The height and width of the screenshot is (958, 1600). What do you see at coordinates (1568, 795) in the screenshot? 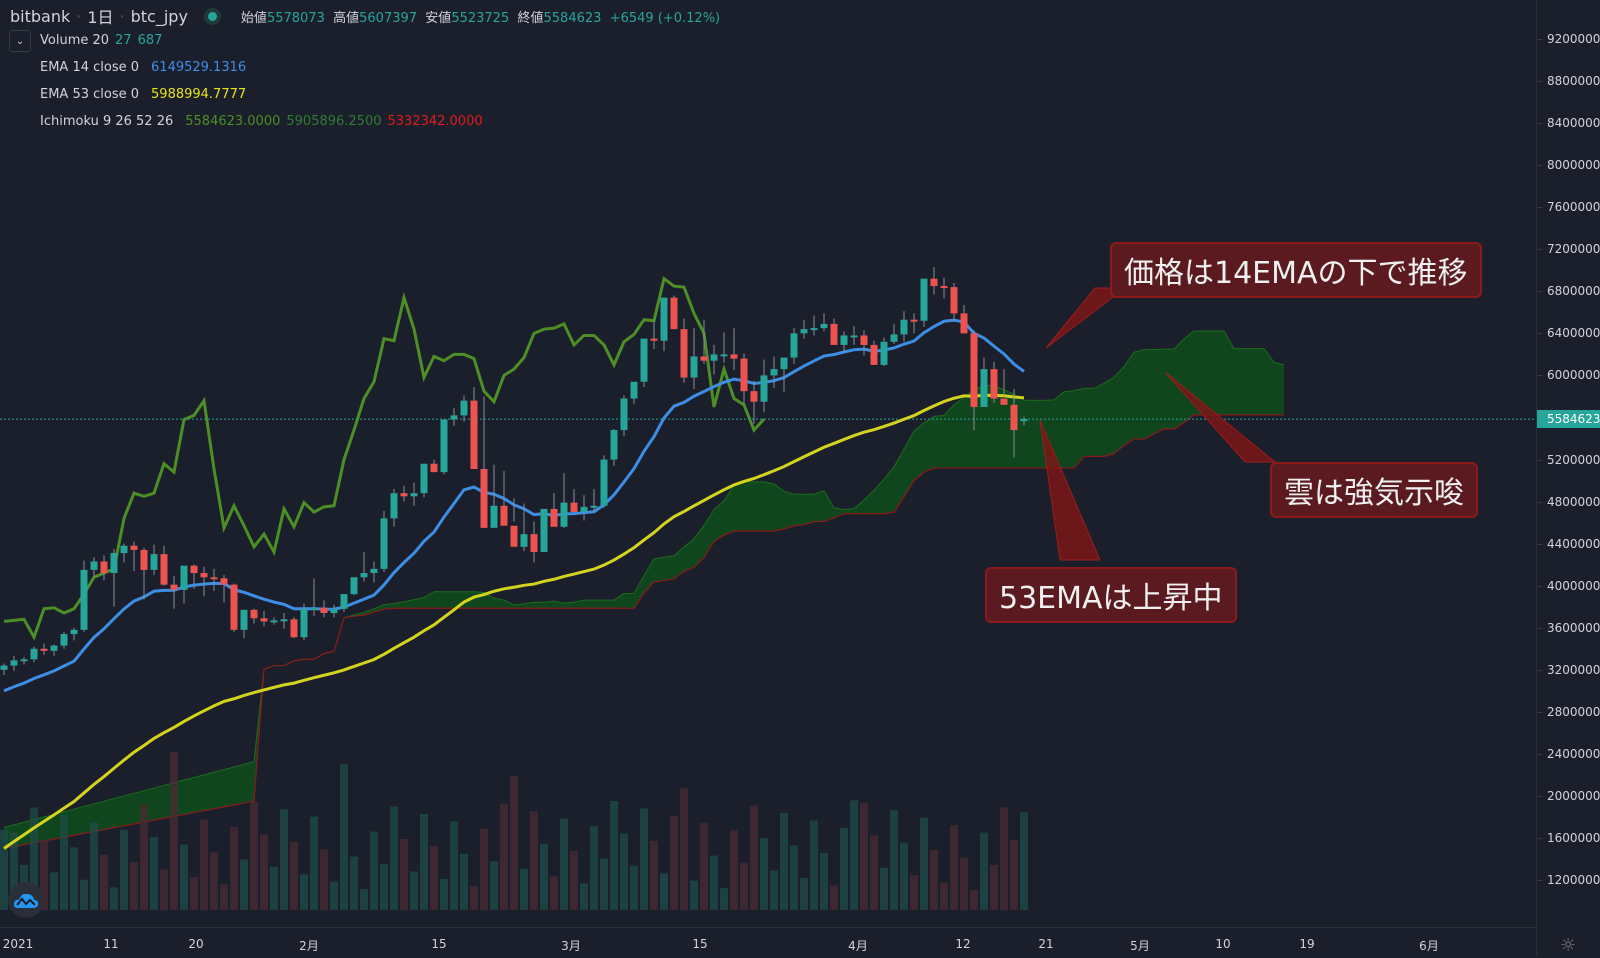
I see `price-tick: 2000000` at bounding box center [1568, 795].